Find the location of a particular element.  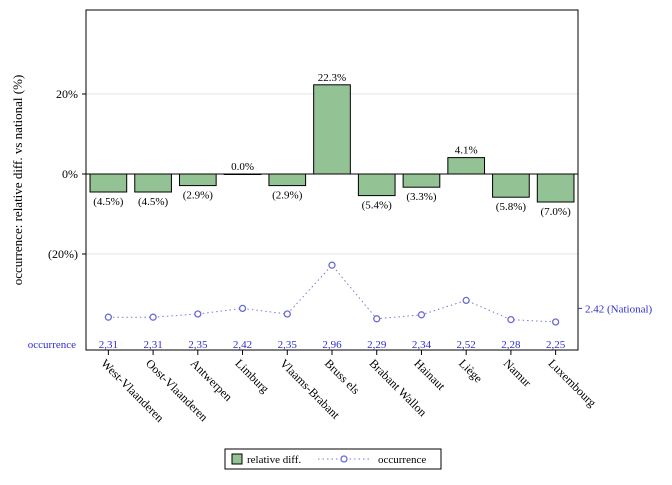

x-tick-label: Liège is located at coordinates (470, 370).